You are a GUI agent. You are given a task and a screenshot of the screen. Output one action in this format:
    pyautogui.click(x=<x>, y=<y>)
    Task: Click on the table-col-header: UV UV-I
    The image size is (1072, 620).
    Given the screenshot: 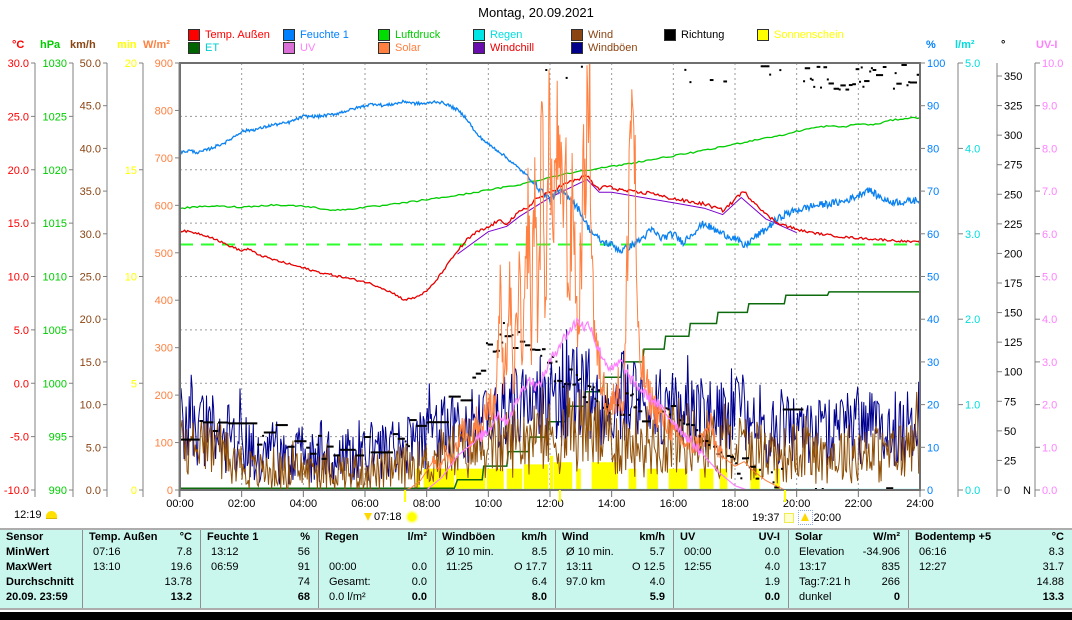 What is the action you would take?
    pyautogui.click(x=731, y=537)
    